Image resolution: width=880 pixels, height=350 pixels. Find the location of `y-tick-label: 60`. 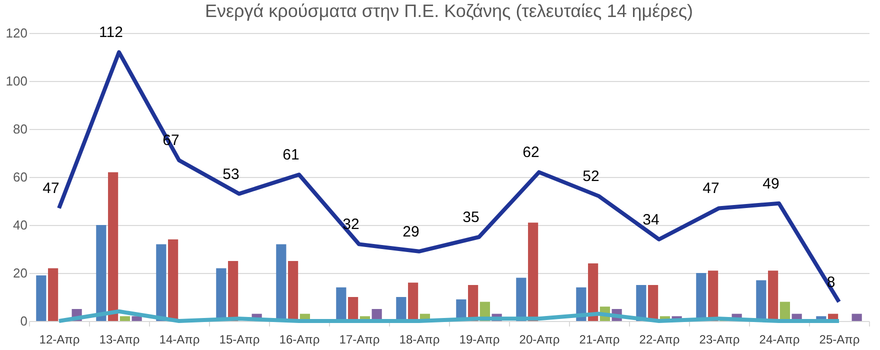

y-tick-label: 60 is located at coordinates (20, 177).